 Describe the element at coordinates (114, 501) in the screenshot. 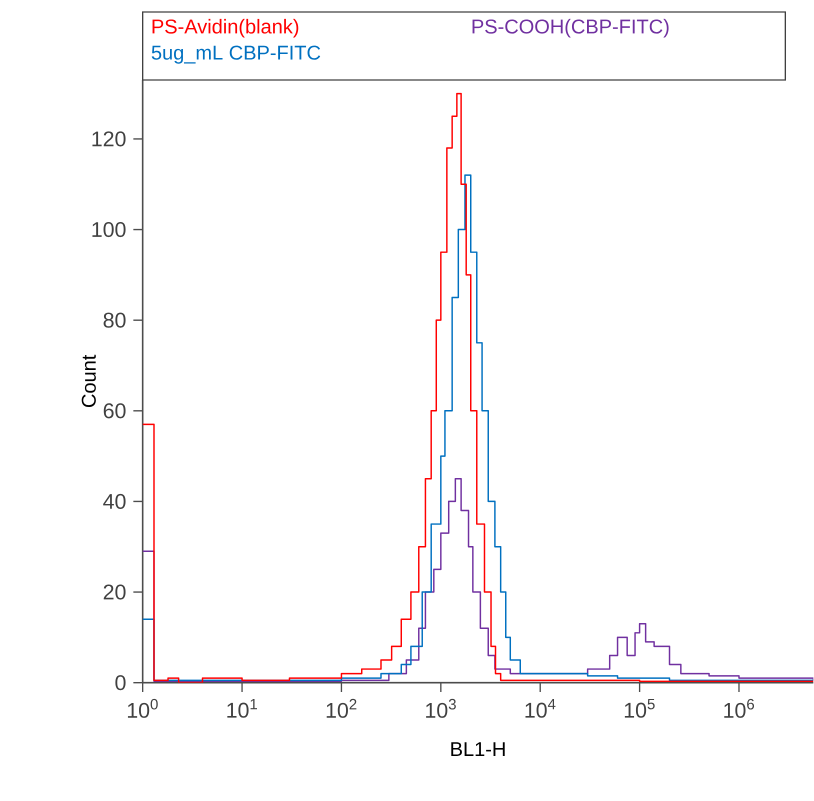

I see `y-tick-label: 40` at that location.